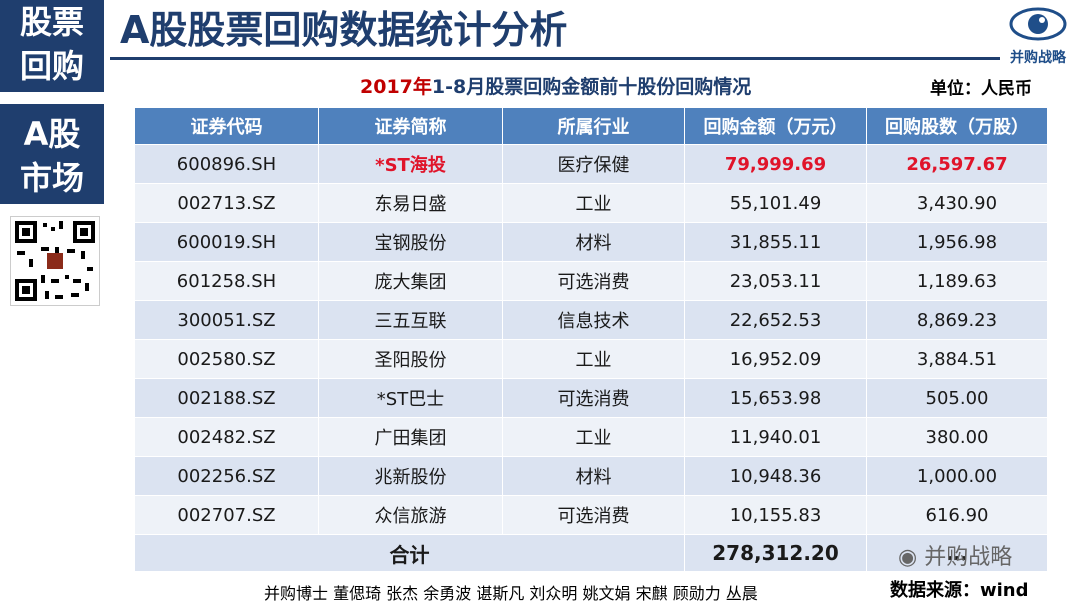 The image size is (1080, 608). I want to click on author-names: 并购博士 董偲琦 张杰 余勇波 谌斯凡 刘众明 姚文娟 宋麒 顾勋力 丛晨, so click(511, 593).